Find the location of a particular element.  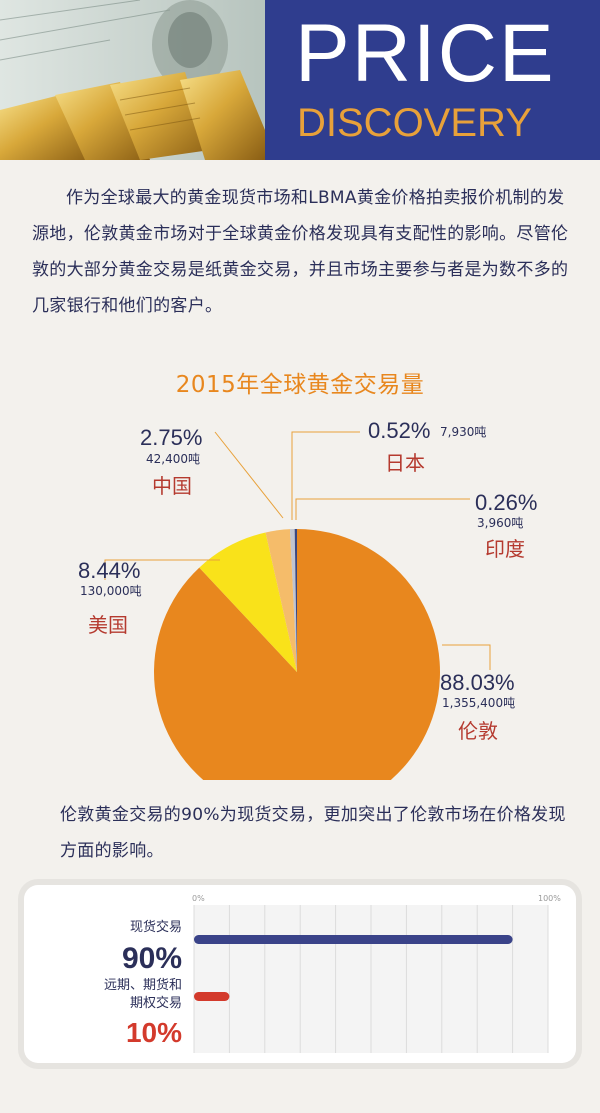

tick-label-100: 100% is located at coordinates (549, 898).